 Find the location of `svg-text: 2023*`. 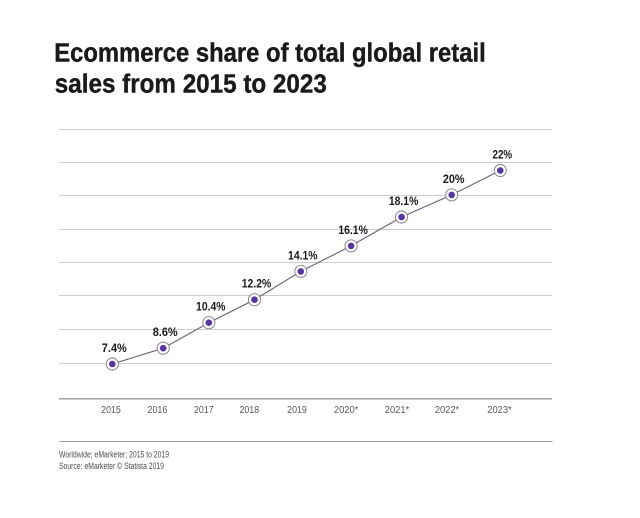

svg-text: 2023* is located at coordinates (499, 410).